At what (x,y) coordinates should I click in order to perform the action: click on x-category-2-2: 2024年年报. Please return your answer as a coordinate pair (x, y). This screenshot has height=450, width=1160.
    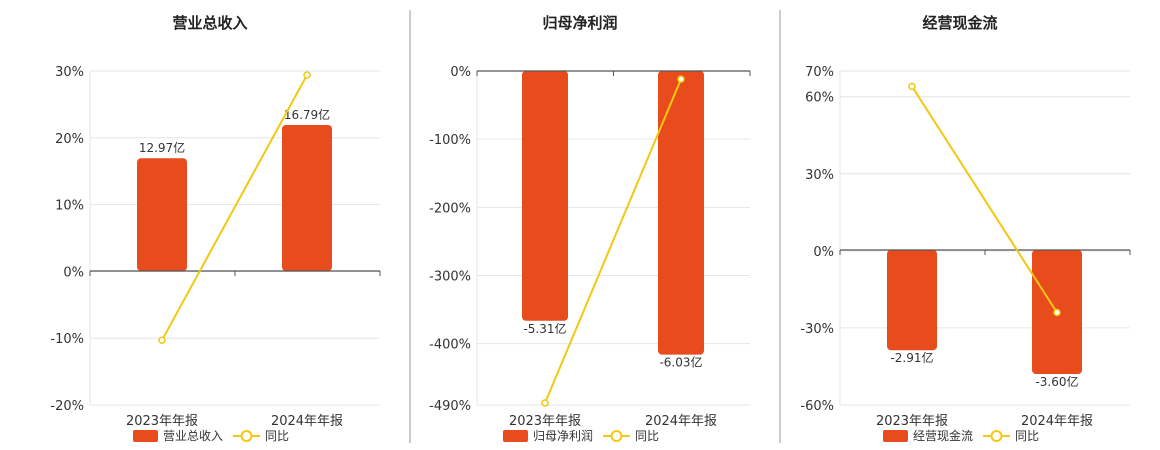
    Looking at the image, I should click on (681, 421).